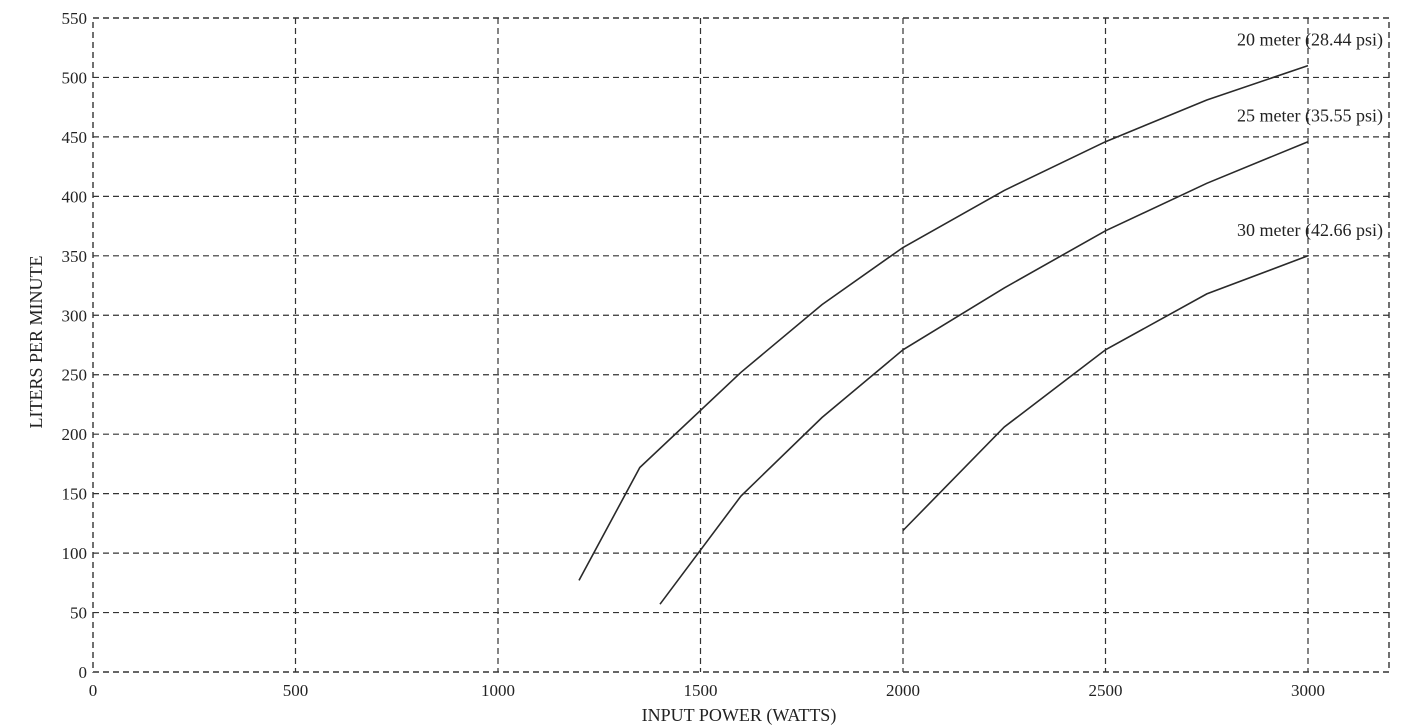 The height and width of the screenshot is (727, 1421). Describe the element at coordinates (1106, 690) in the screenshot. I see `x-tick-label: 2500` at that location.